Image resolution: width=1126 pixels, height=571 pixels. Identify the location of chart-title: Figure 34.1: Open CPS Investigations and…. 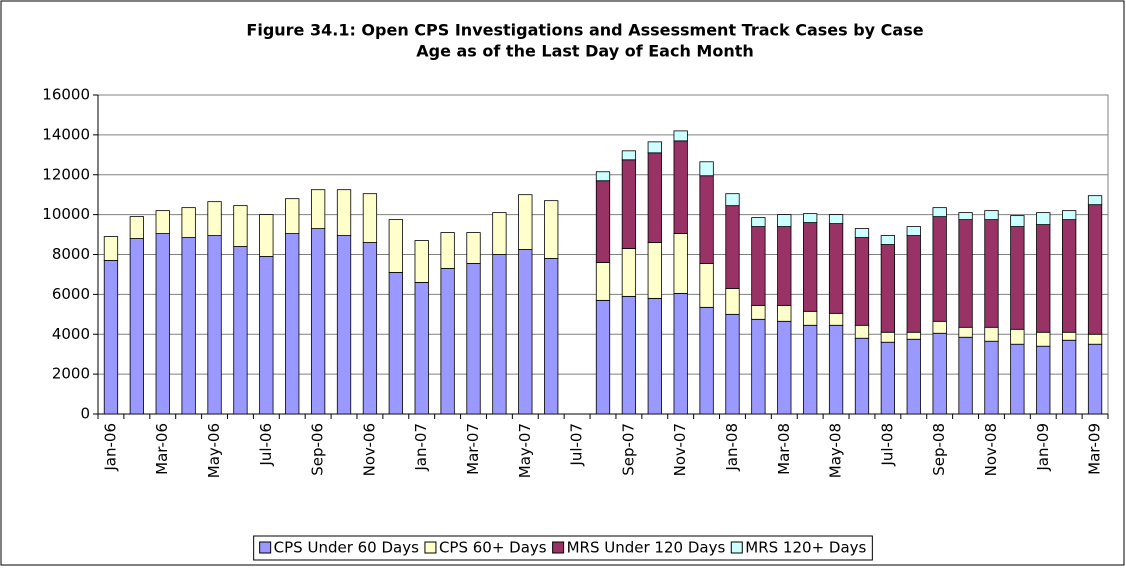
(584, 30).